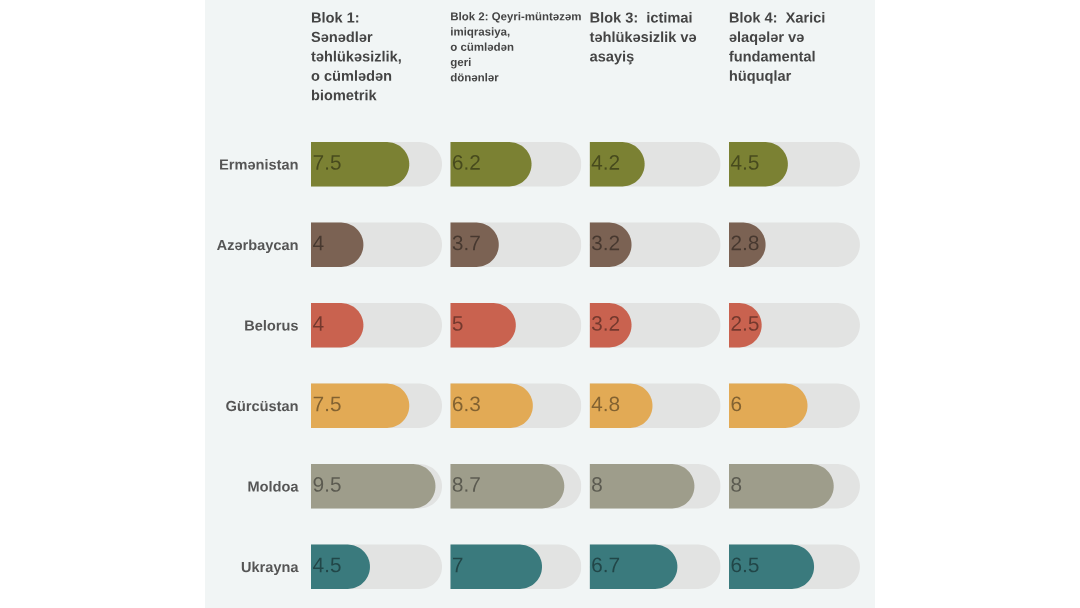 The width and height of the screenshot is (1080, 608). What do you see at coordinates (777, 48) in the screenshot?
I see `chart-title: Blok 4: Xarici əlaqələr və fundamental hüquqlar` at bounding box center [777, 48].